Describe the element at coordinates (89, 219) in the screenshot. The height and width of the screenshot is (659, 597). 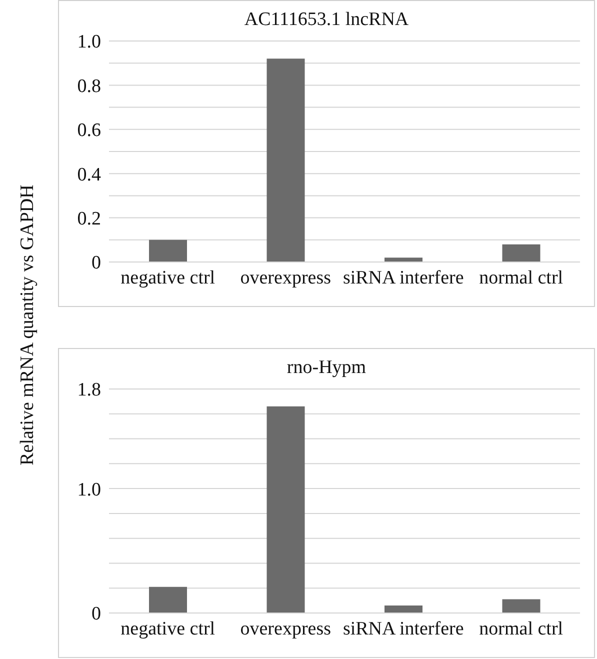
I see `y-tick-label: 0.2` at that location.